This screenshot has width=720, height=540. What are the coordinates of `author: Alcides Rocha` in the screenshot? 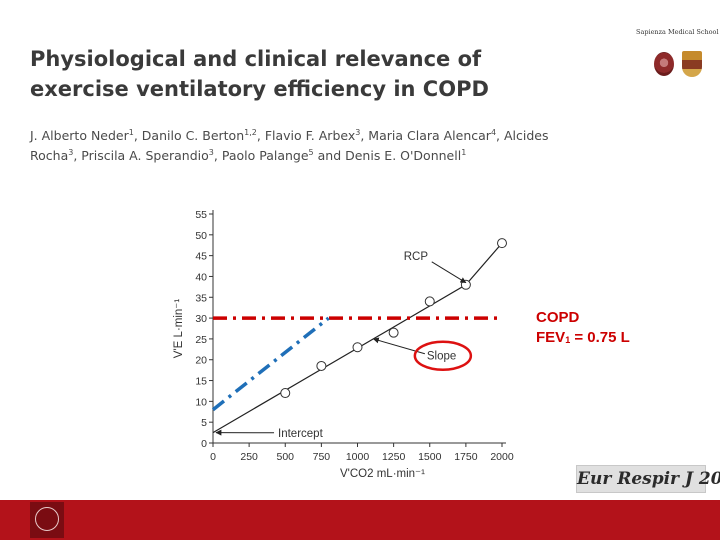 It's located at (289, 146).